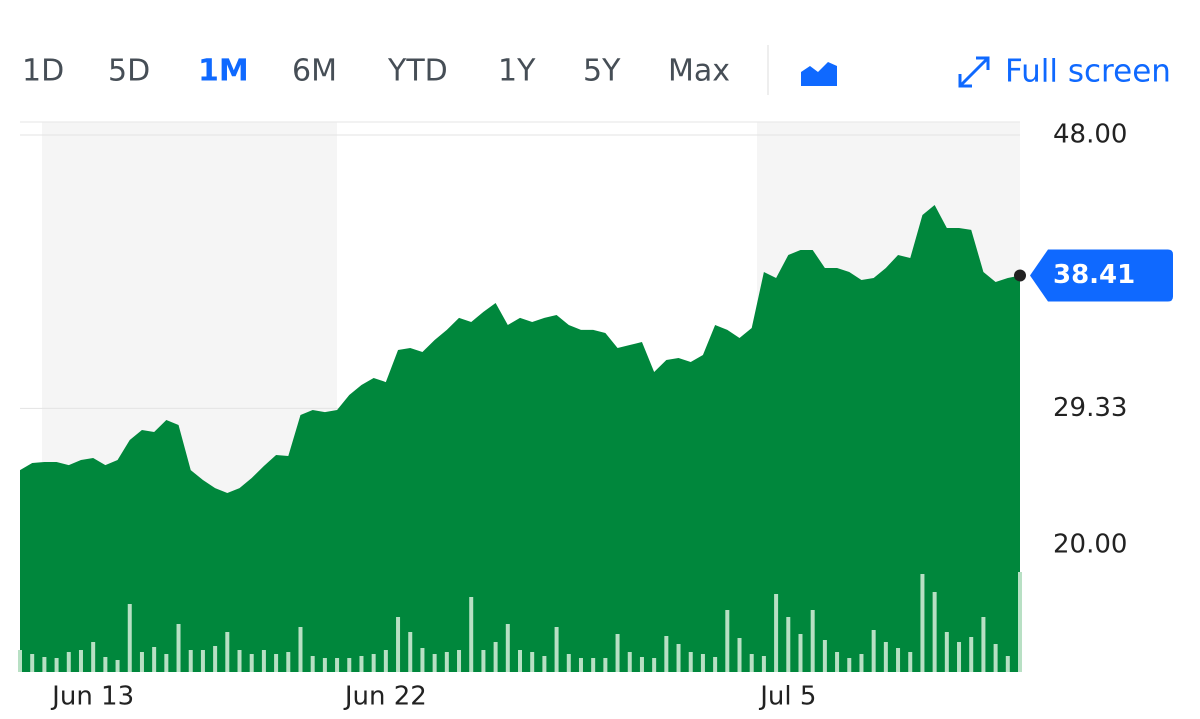  What do you see at coordinates (417, 71) in the screenshot?
I see `range-button: YTD` at bounding box center [417, 71].